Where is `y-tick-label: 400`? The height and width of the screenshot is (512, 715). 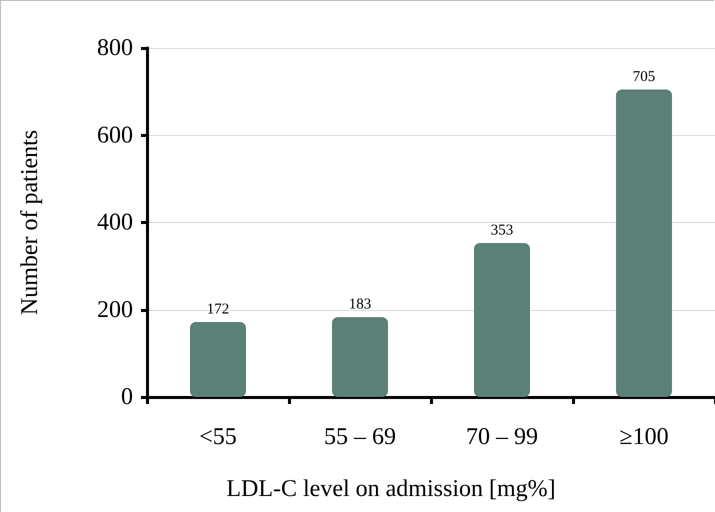
y-tick-label: 400 is located at coordinates (115, 223).